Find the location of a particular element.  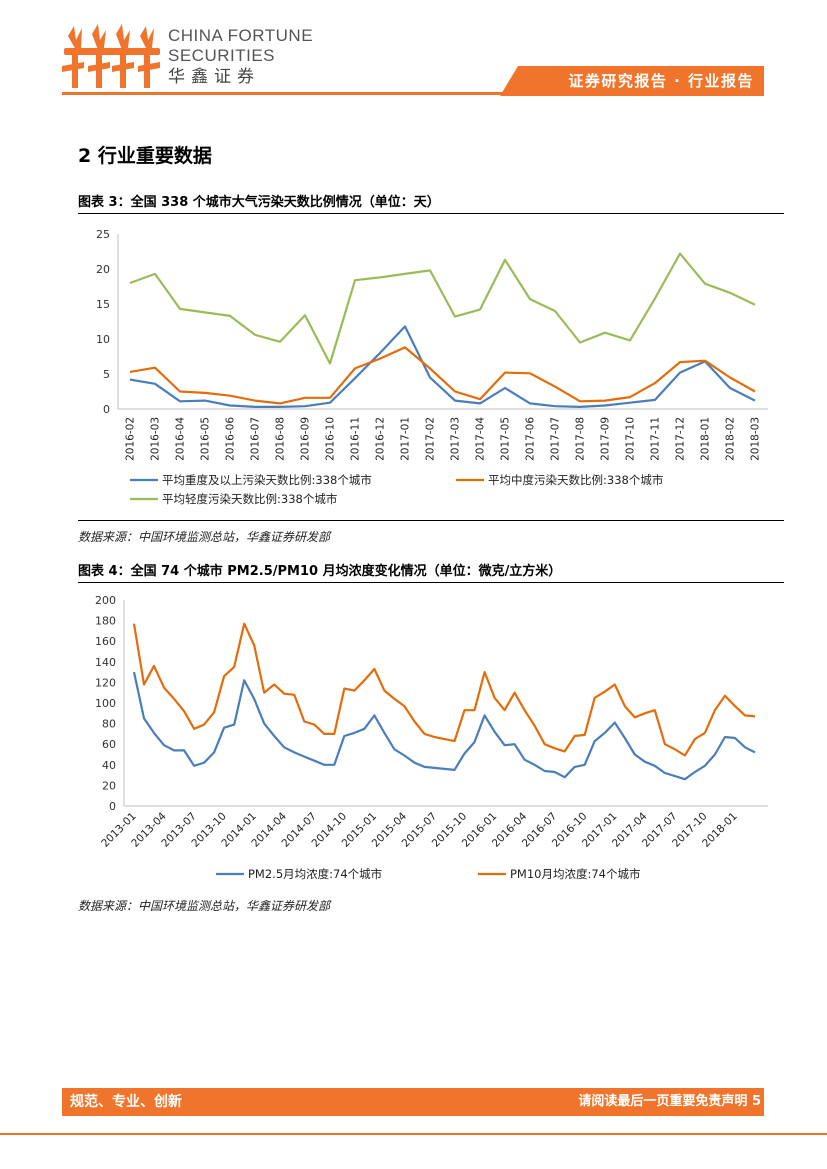

header-band is located at coordinates (632, 81).